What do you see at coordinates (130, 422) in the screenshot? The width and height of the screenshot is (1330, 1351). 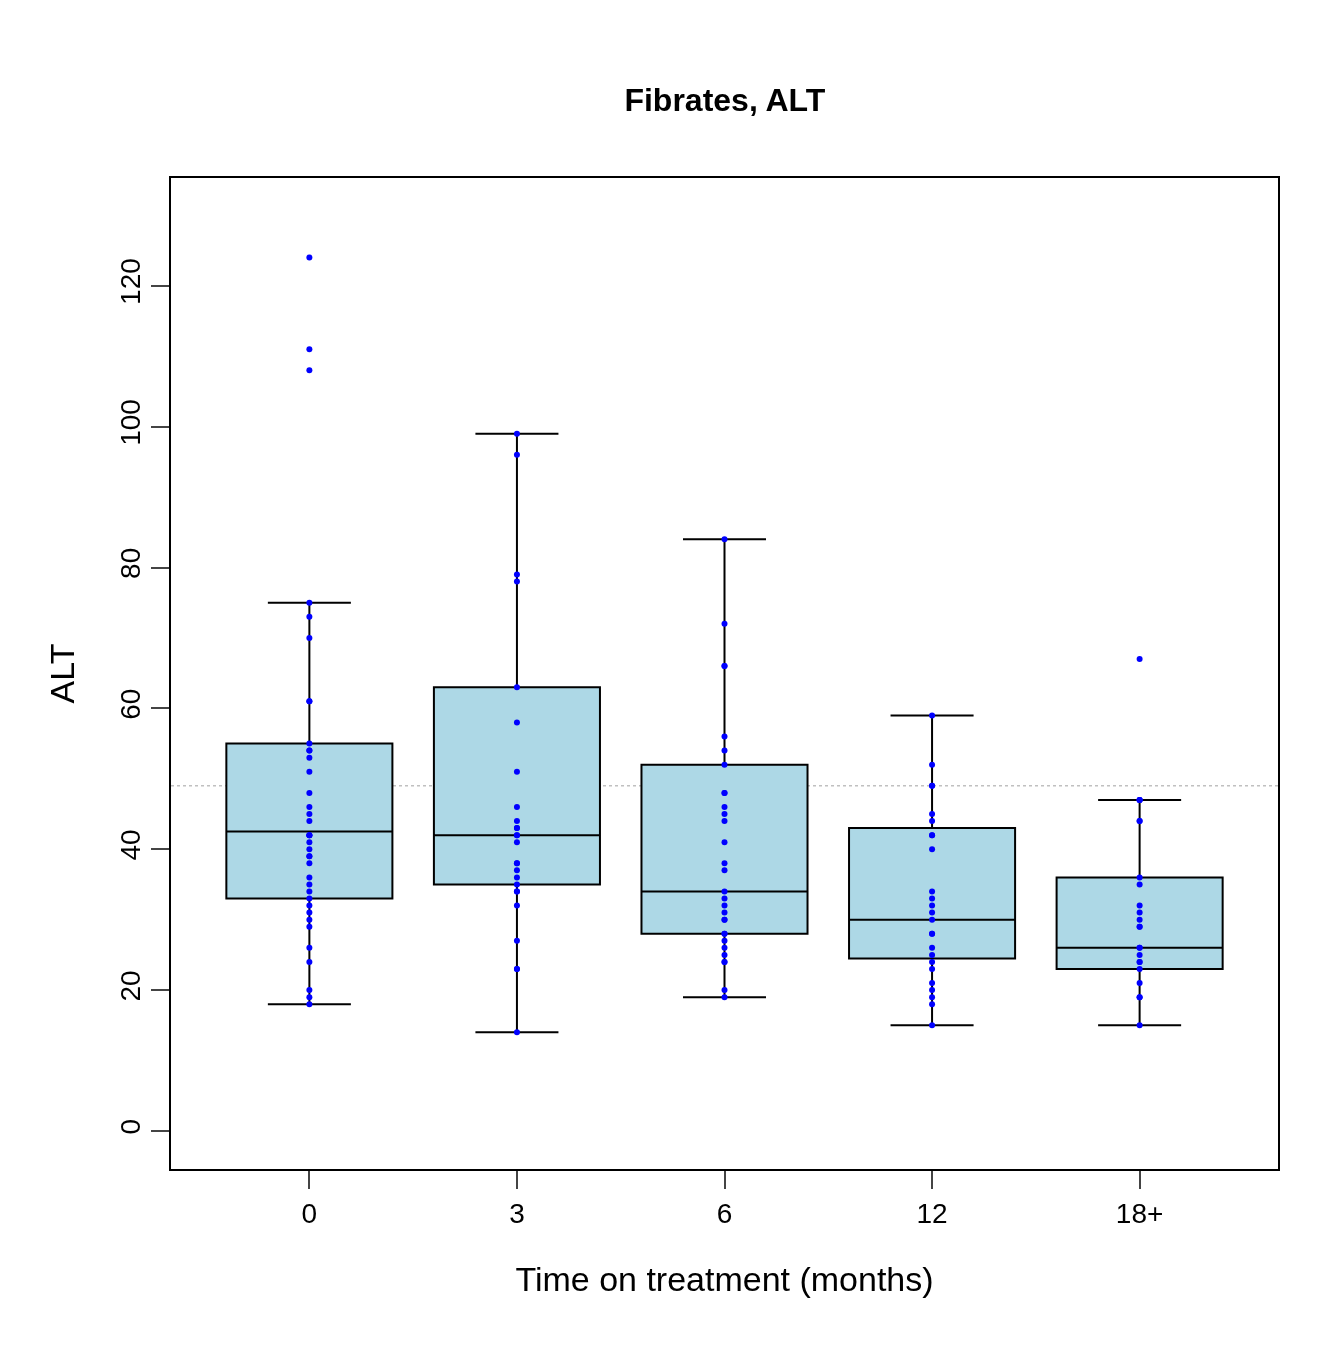 I see `y-tick-label: 100` at bounding box center [130, 422].